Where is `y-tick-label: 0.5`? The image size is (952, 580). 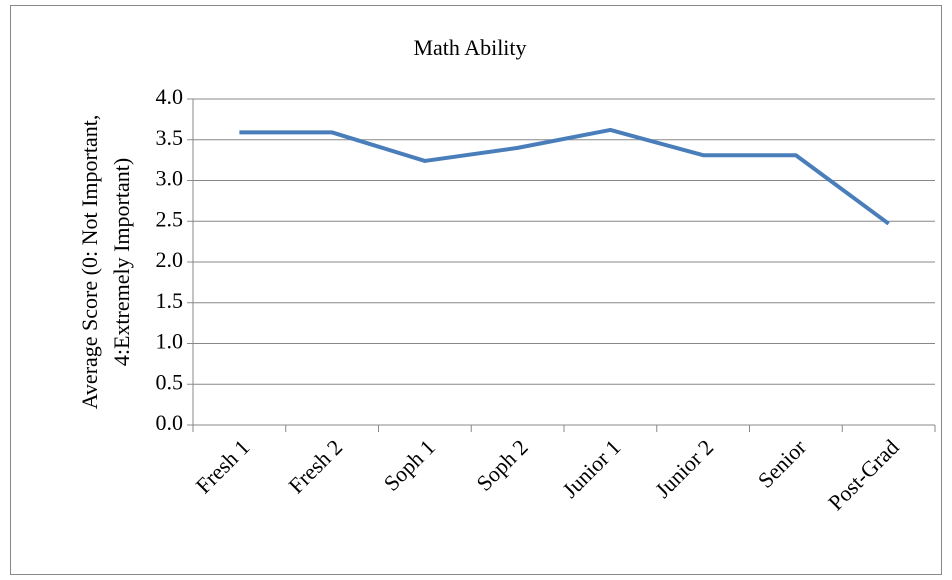
y-tick-label: 0.5 is located at coordinates (170, 381).